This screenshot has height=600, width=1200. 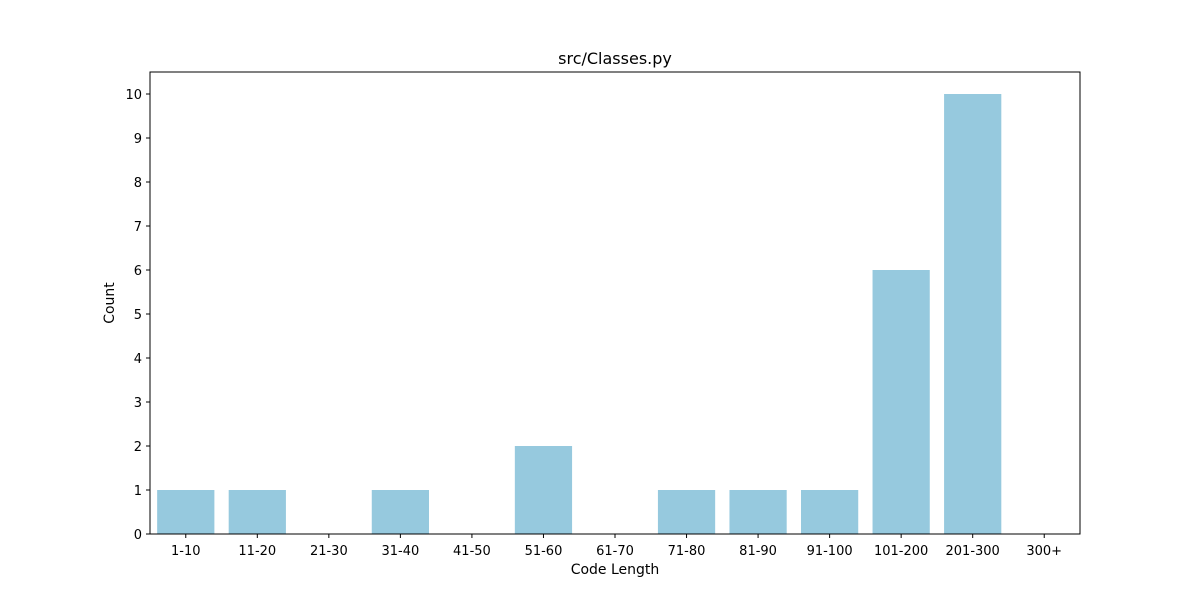 What do you see at coordinates (472, 551) in the screenshot?
I see `x-tick-label: 41-50` at bounding box center [472, 551].